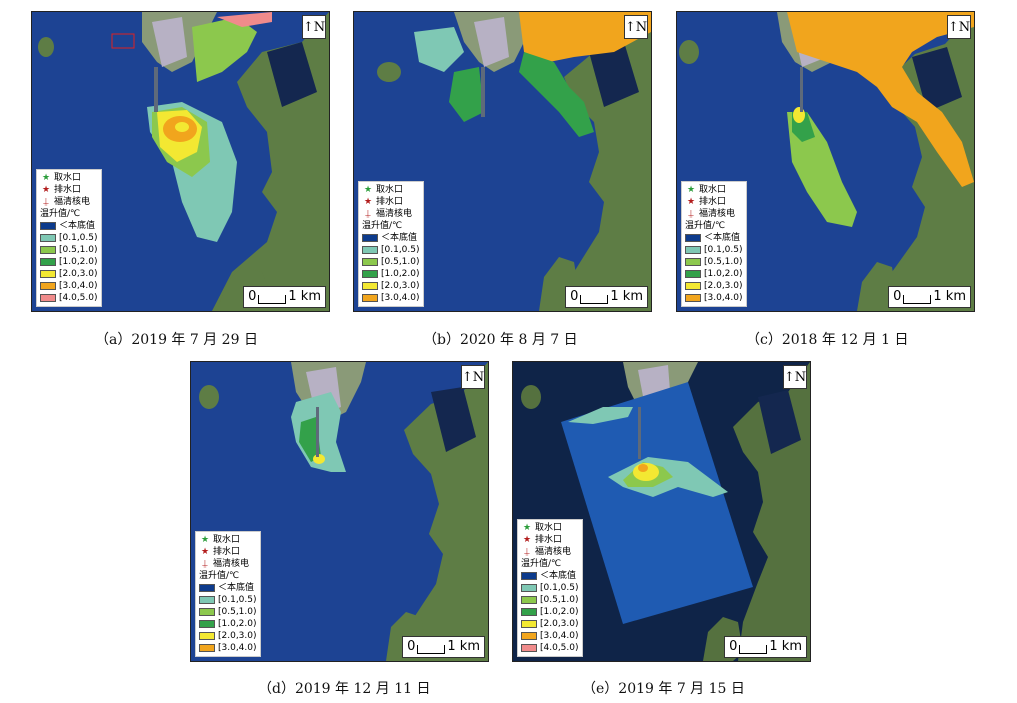 The width and height of the screenshot is (1017, 703). I want to click on caption-b: （b）2020 年 8 月 7 日, so click(500, 340).